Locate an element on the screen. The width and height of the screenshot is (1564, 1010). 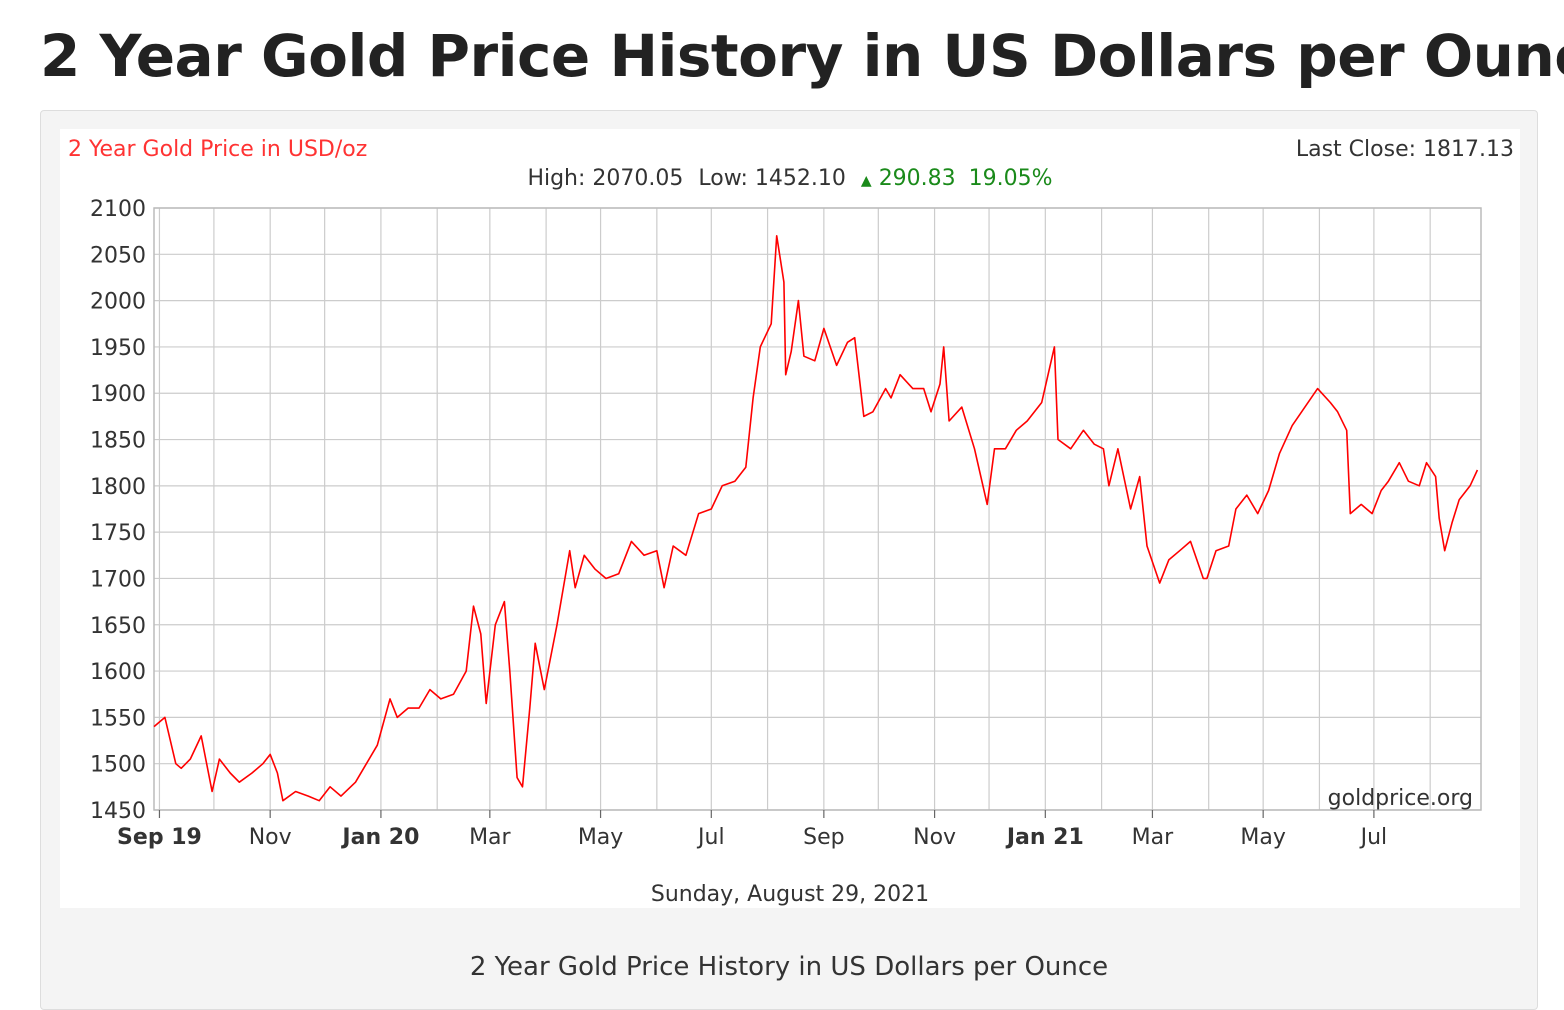
y-tick-label: 1800 is located at coordinates (118, 487).